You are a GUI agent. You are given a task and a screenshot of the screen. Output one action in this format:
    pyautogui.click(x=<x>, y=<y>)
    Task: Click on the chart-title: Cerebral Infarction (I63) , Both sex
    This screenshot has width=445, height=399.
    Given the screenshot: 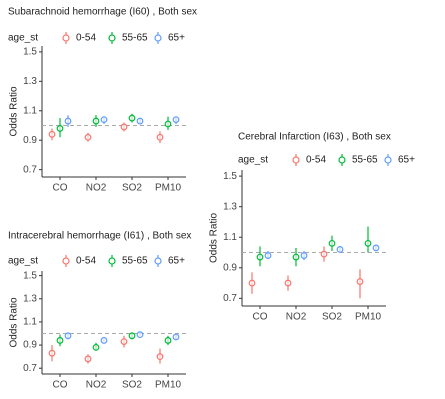 What is the action you would take?
    pyautogui.click(x=314, y=137)
    